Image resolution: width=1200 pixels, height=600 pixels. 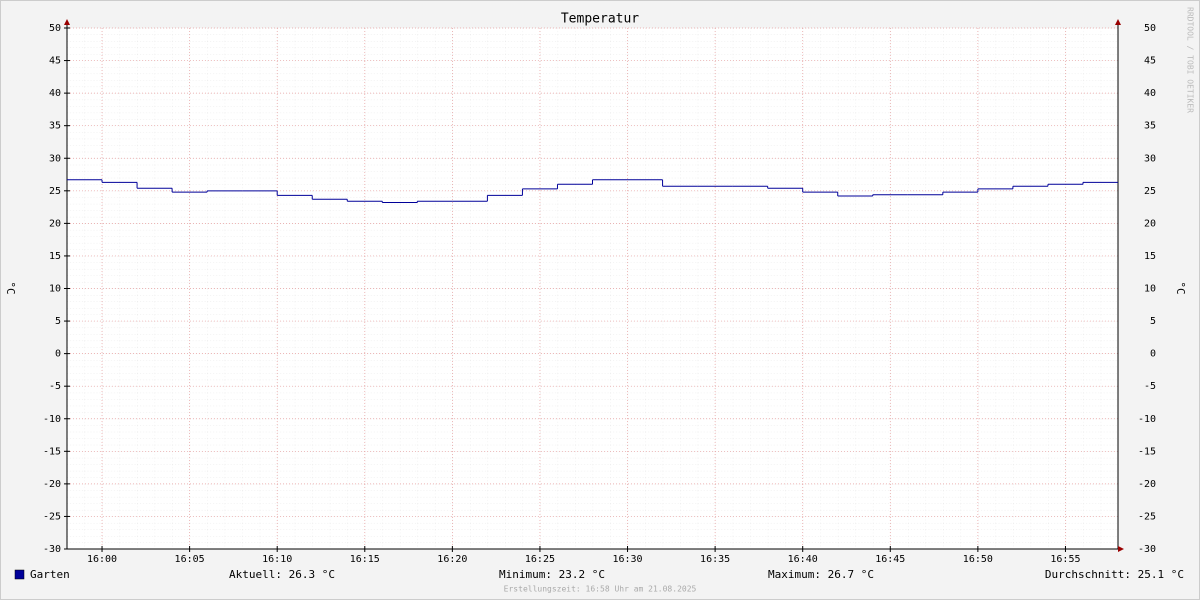 What do you see at coordinates (794, 574) in the screenshot?
I see `stat-name: Maximum:` at bounding box center [794, 574].